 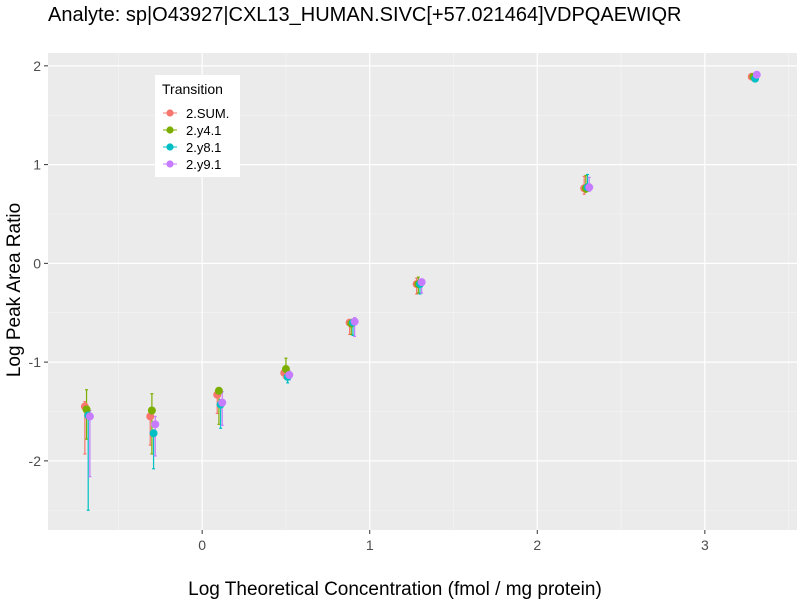 What do you see at coordinates (37, 165) in the screenshot?
I see `y-tick-label: 1` at bounding box center [37, 165].